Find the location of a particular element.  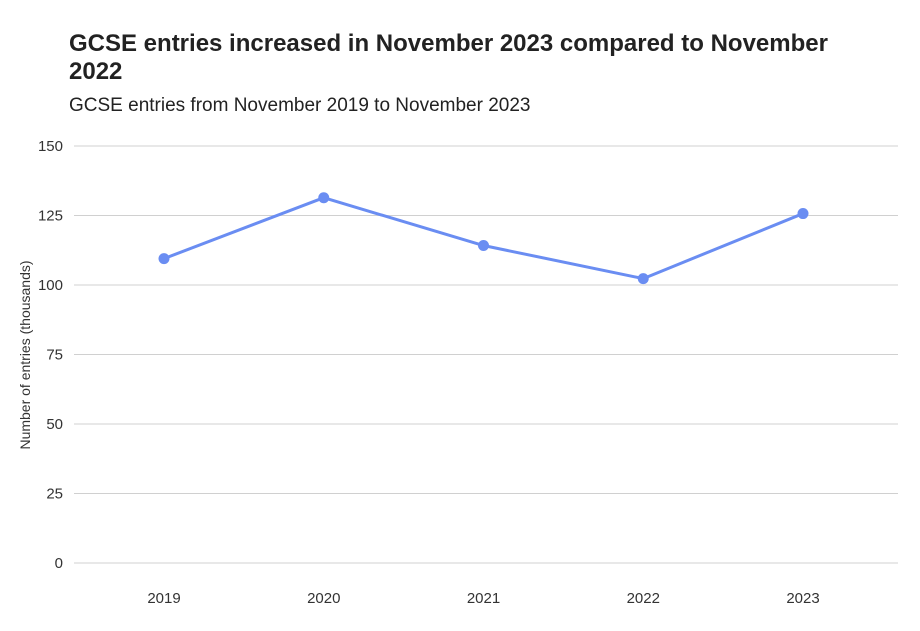

x-tick-label: 2020 is located at coordinates (323, 598).